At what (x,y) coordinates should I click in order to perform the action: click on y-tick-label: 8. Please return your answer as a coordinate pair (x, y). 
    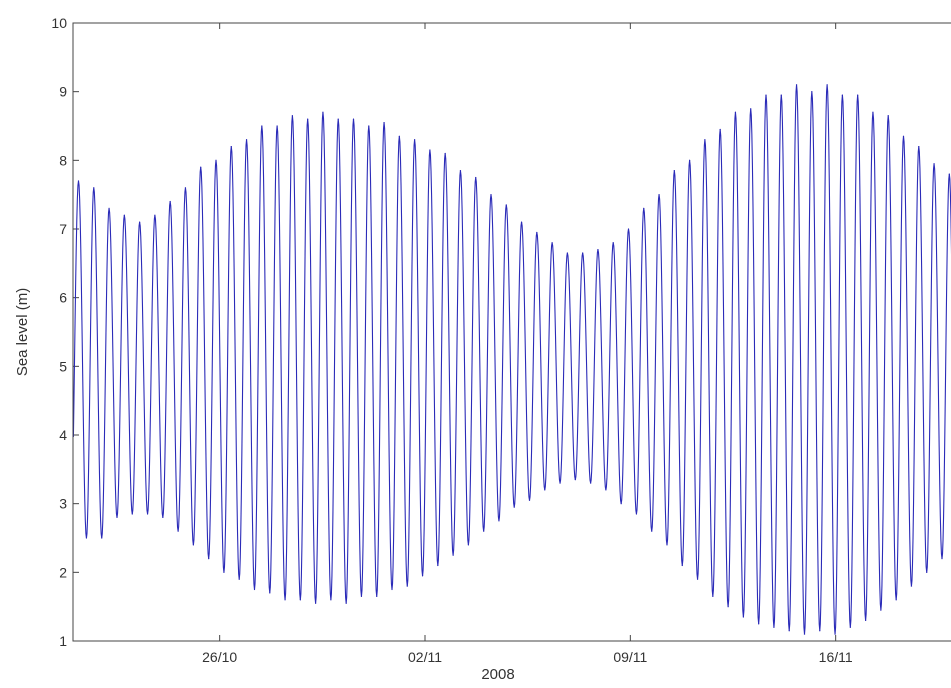
    Looking at the image, I should click on (63, 160).